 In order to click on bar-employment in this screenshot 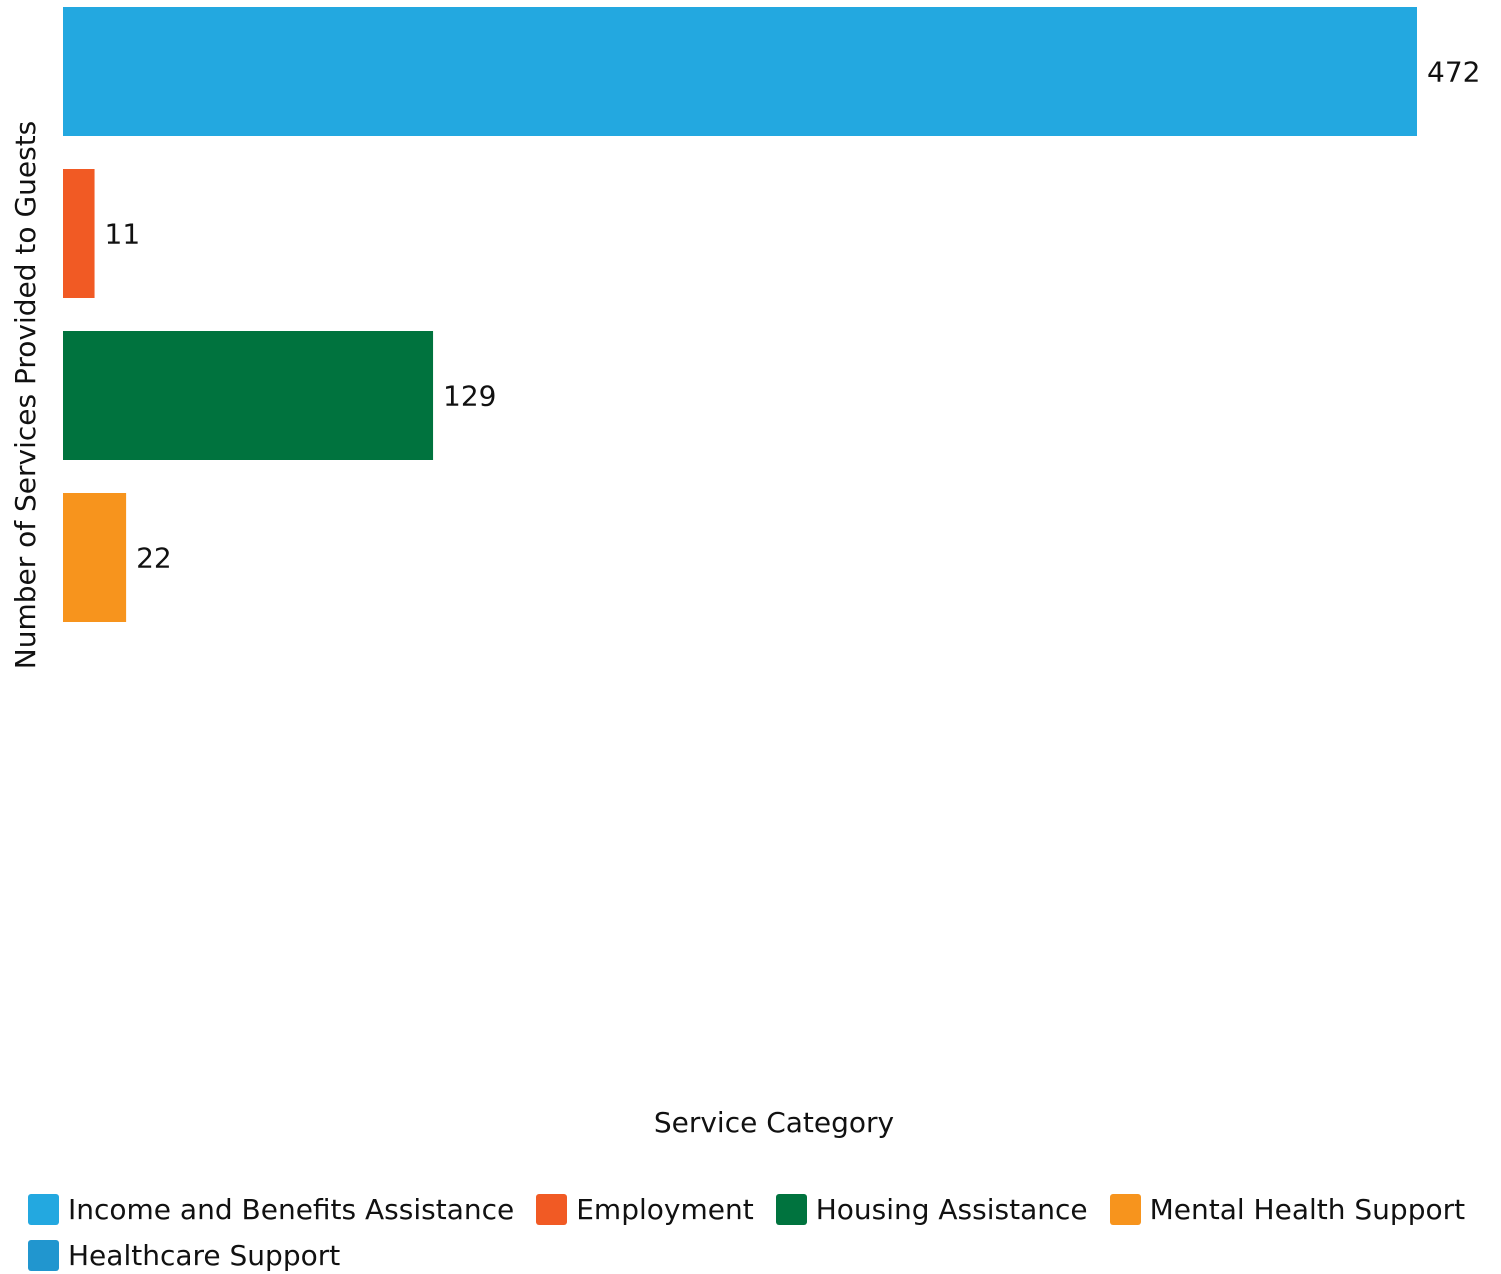, I will do `click(79, 233)`.